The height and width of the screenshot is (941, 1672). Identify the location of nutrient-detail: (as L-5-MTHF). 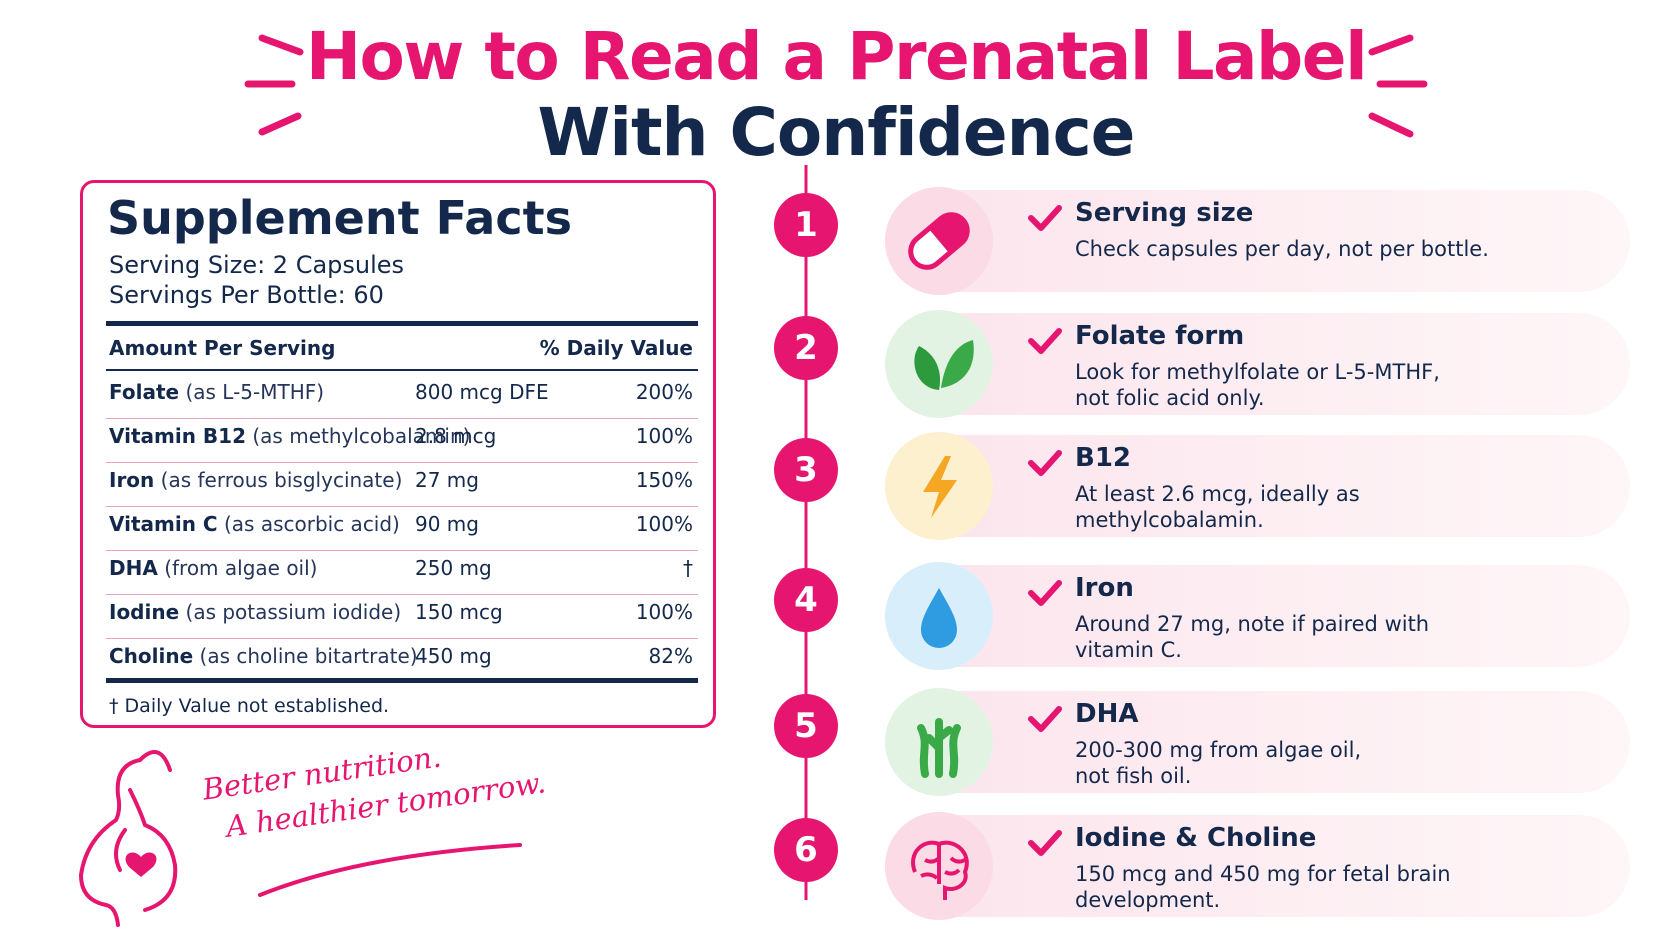
(255, 392).